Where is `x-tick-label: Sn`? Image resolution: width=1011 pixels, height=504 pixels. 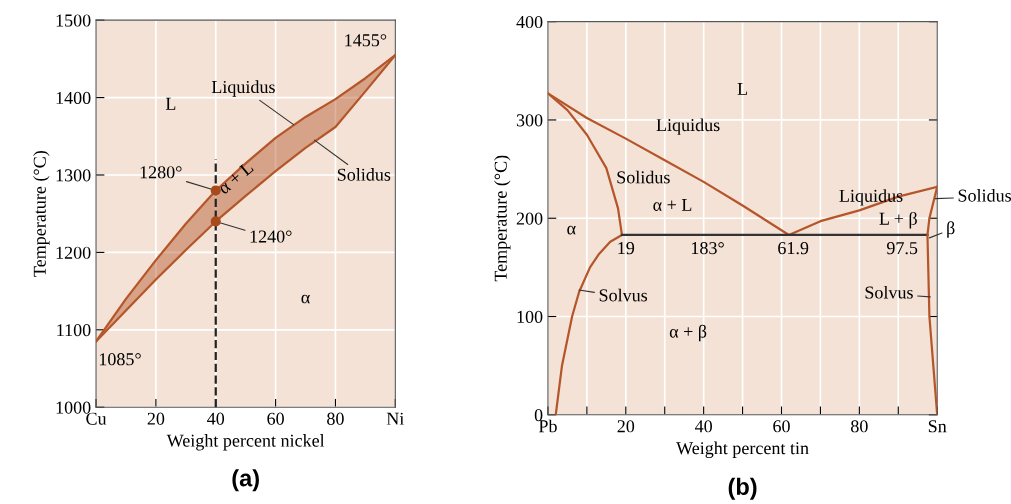 x-tick-label: Sn is located at coordinates (937, 426).